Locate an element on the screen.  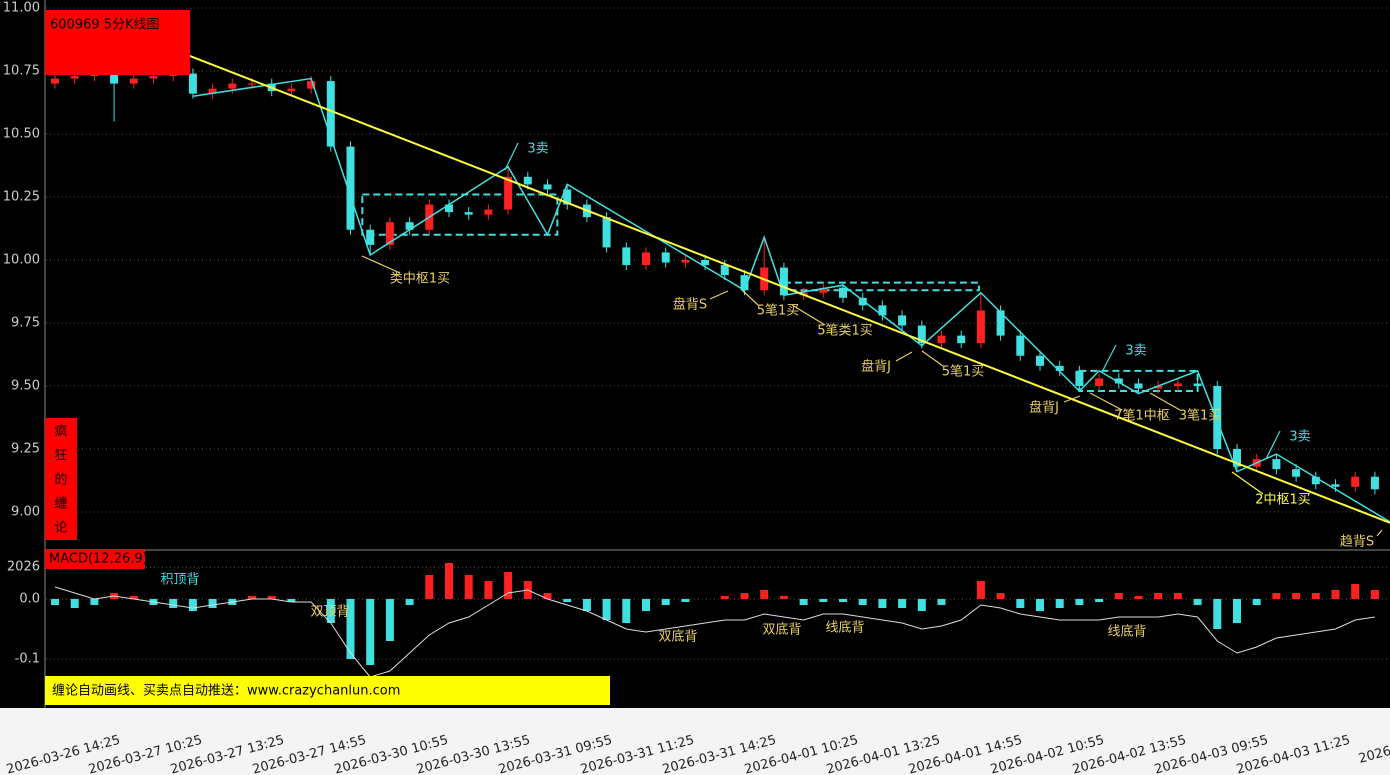
dif-line is located at coordinates (714, 632).